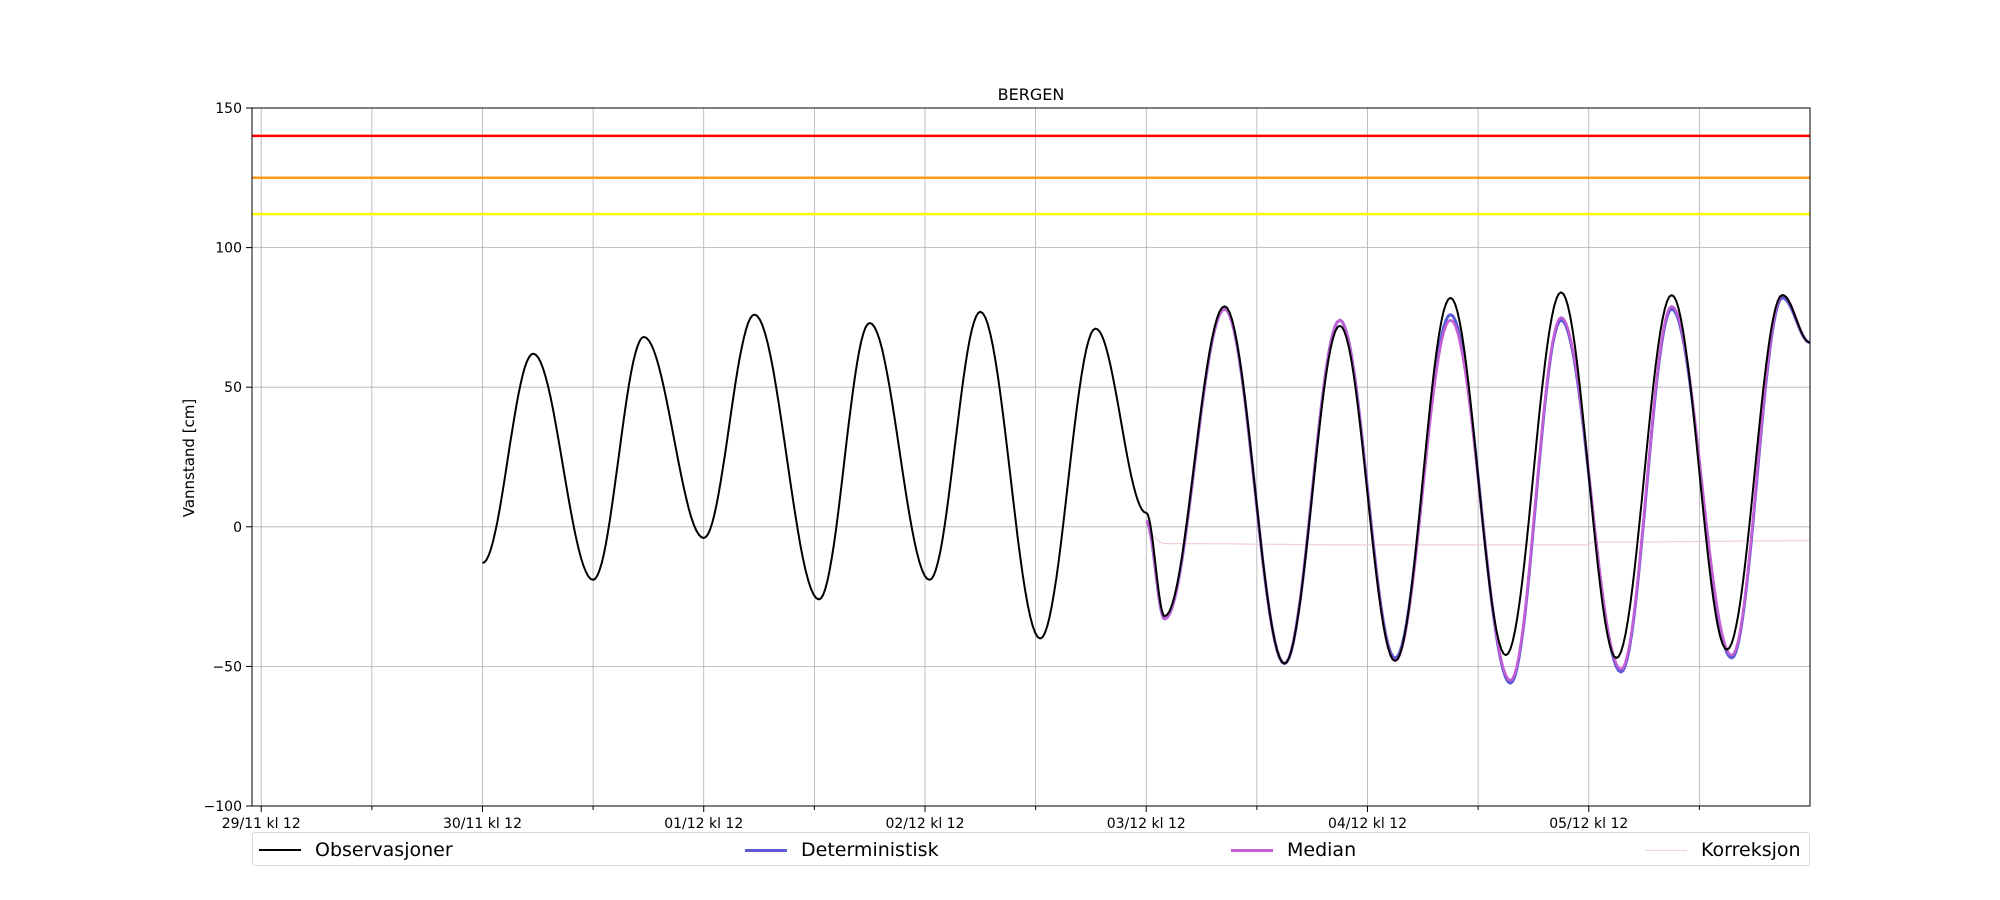  Describe the element at coordinates (1252, 850) in the screenshot. I see `legend-swatch-median` at that location.